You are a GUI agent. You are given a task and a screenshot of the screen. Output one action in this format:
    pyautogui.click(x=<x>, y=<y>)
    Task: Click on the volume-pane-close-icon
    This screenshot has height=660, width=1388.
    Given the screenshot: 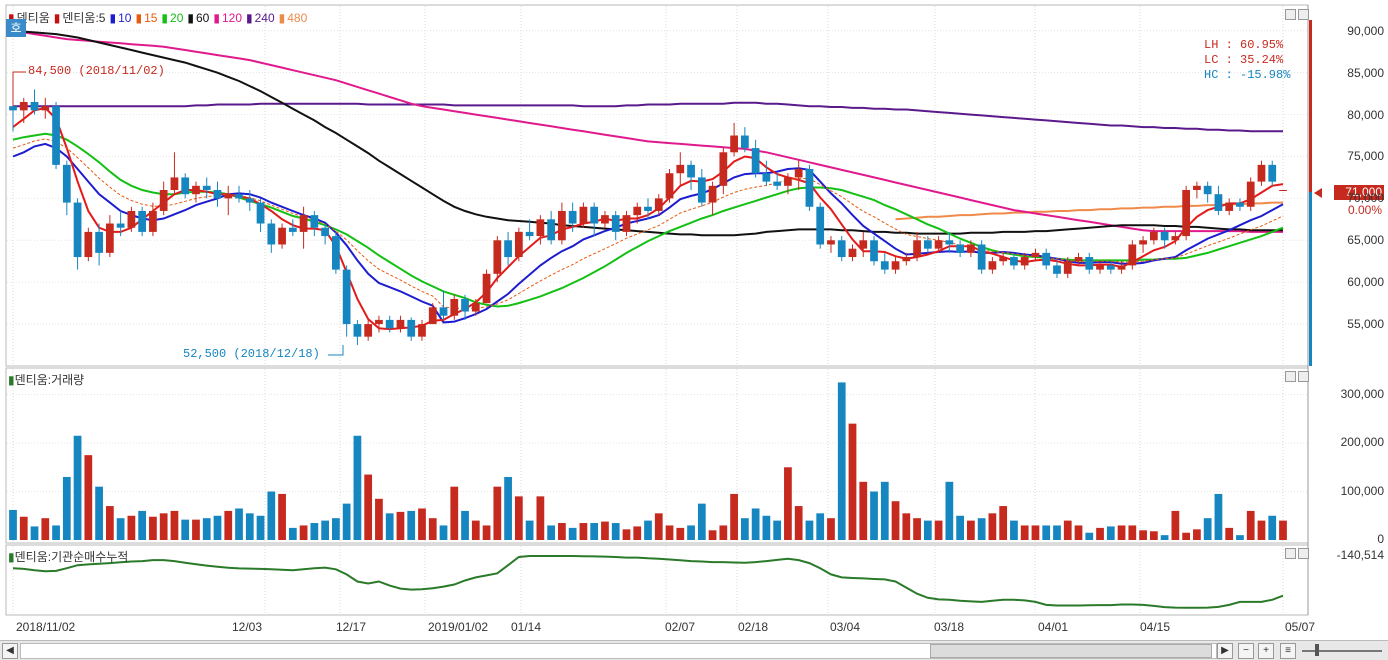 What is the action you would take?
    pyautogui.click(x=1303, y=376)
    